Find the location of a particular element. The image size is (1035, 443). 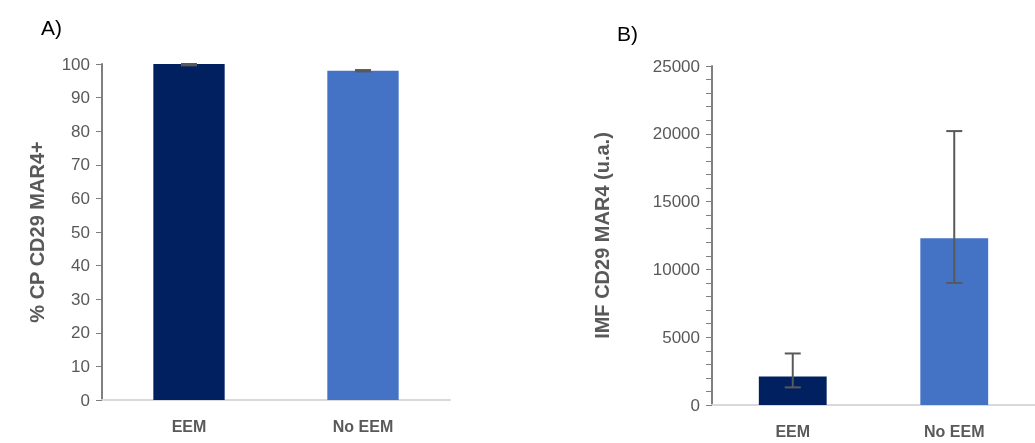

y-tick-label: 10 is located at coordinates (80, 366).